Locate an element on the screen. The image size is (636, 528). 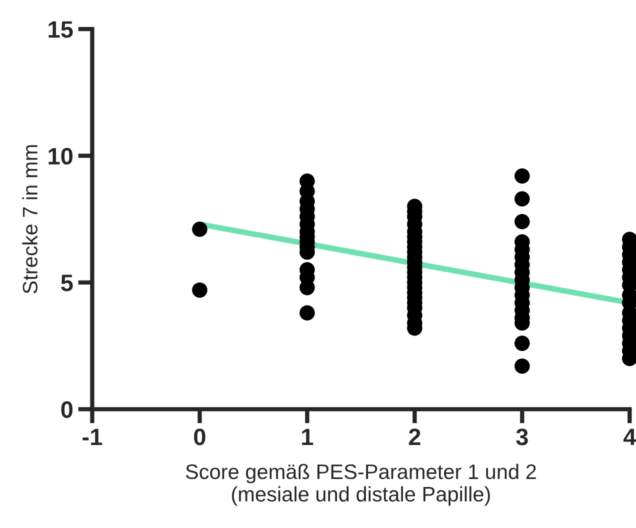
y-tick-label: 10 is located at coordinates (60, 156).